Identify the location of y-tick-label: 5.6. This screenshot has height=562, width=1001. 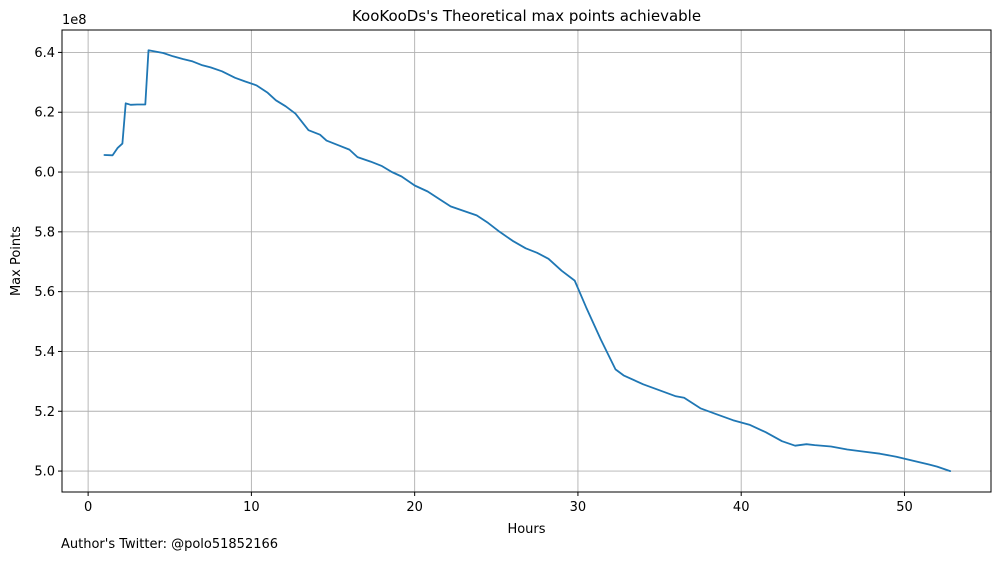
(44, 292).